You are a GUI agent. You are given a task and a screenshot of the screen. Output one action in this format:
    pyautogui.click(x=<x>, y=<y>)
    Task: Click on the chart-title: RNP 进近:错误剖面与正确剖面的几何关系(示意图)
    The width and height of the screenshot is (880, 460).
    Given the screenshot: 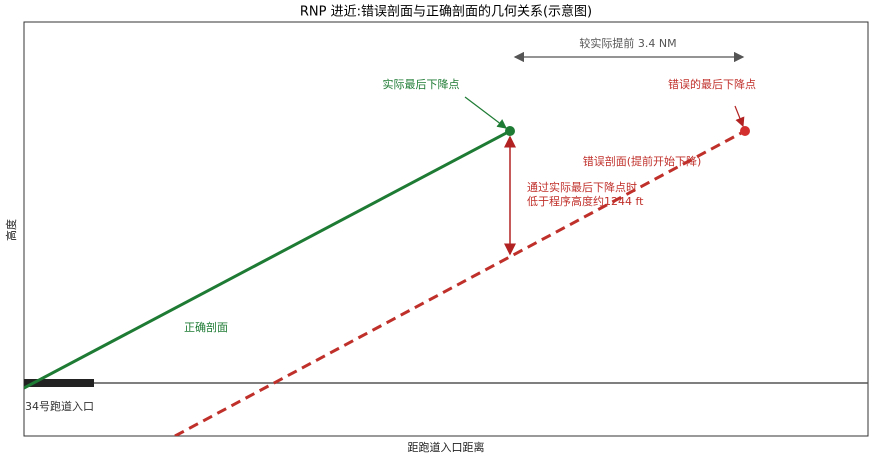 What is the action you would take?
    pyautogui.click(x=446, y=12)
    